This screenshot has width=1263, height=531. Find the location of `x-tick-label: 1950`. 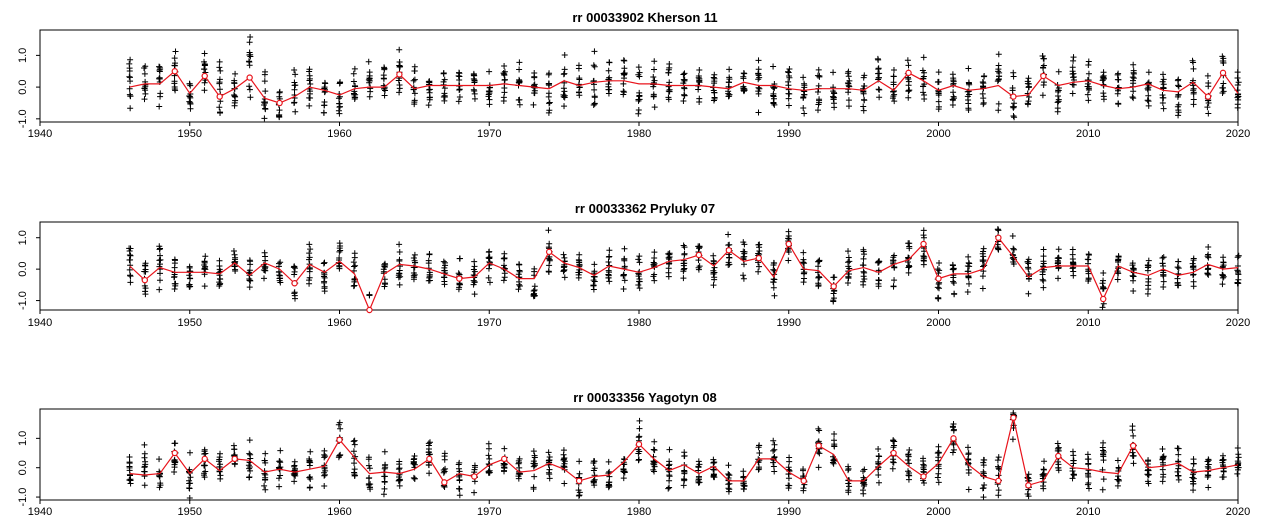

x-tick-label: 1950 is located at coordinates (190, 323).